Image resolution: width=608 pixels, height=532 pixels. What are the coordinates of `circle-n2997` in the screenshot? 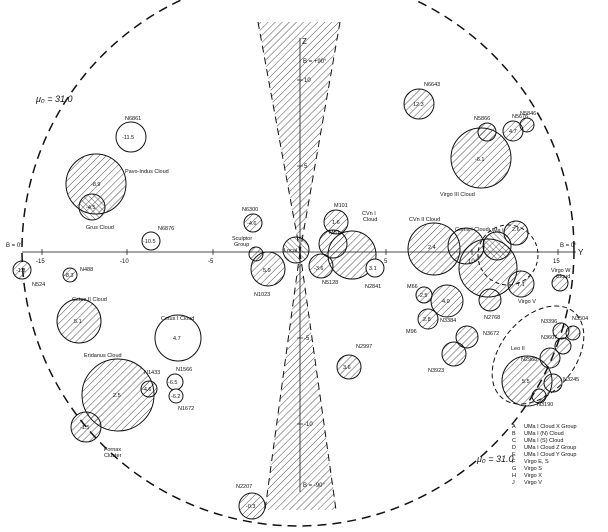 It's located at (349, 367).